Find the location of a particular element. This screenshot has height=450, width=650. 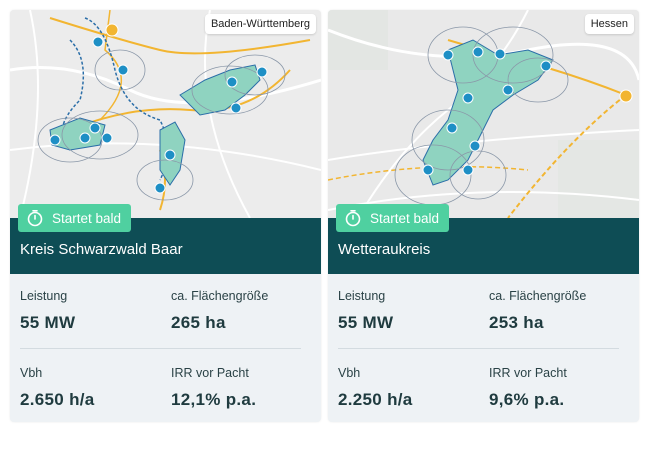

stat-flaechengroesse: ca. Flächengröße 265 ha is located at coordinates (241, 311).